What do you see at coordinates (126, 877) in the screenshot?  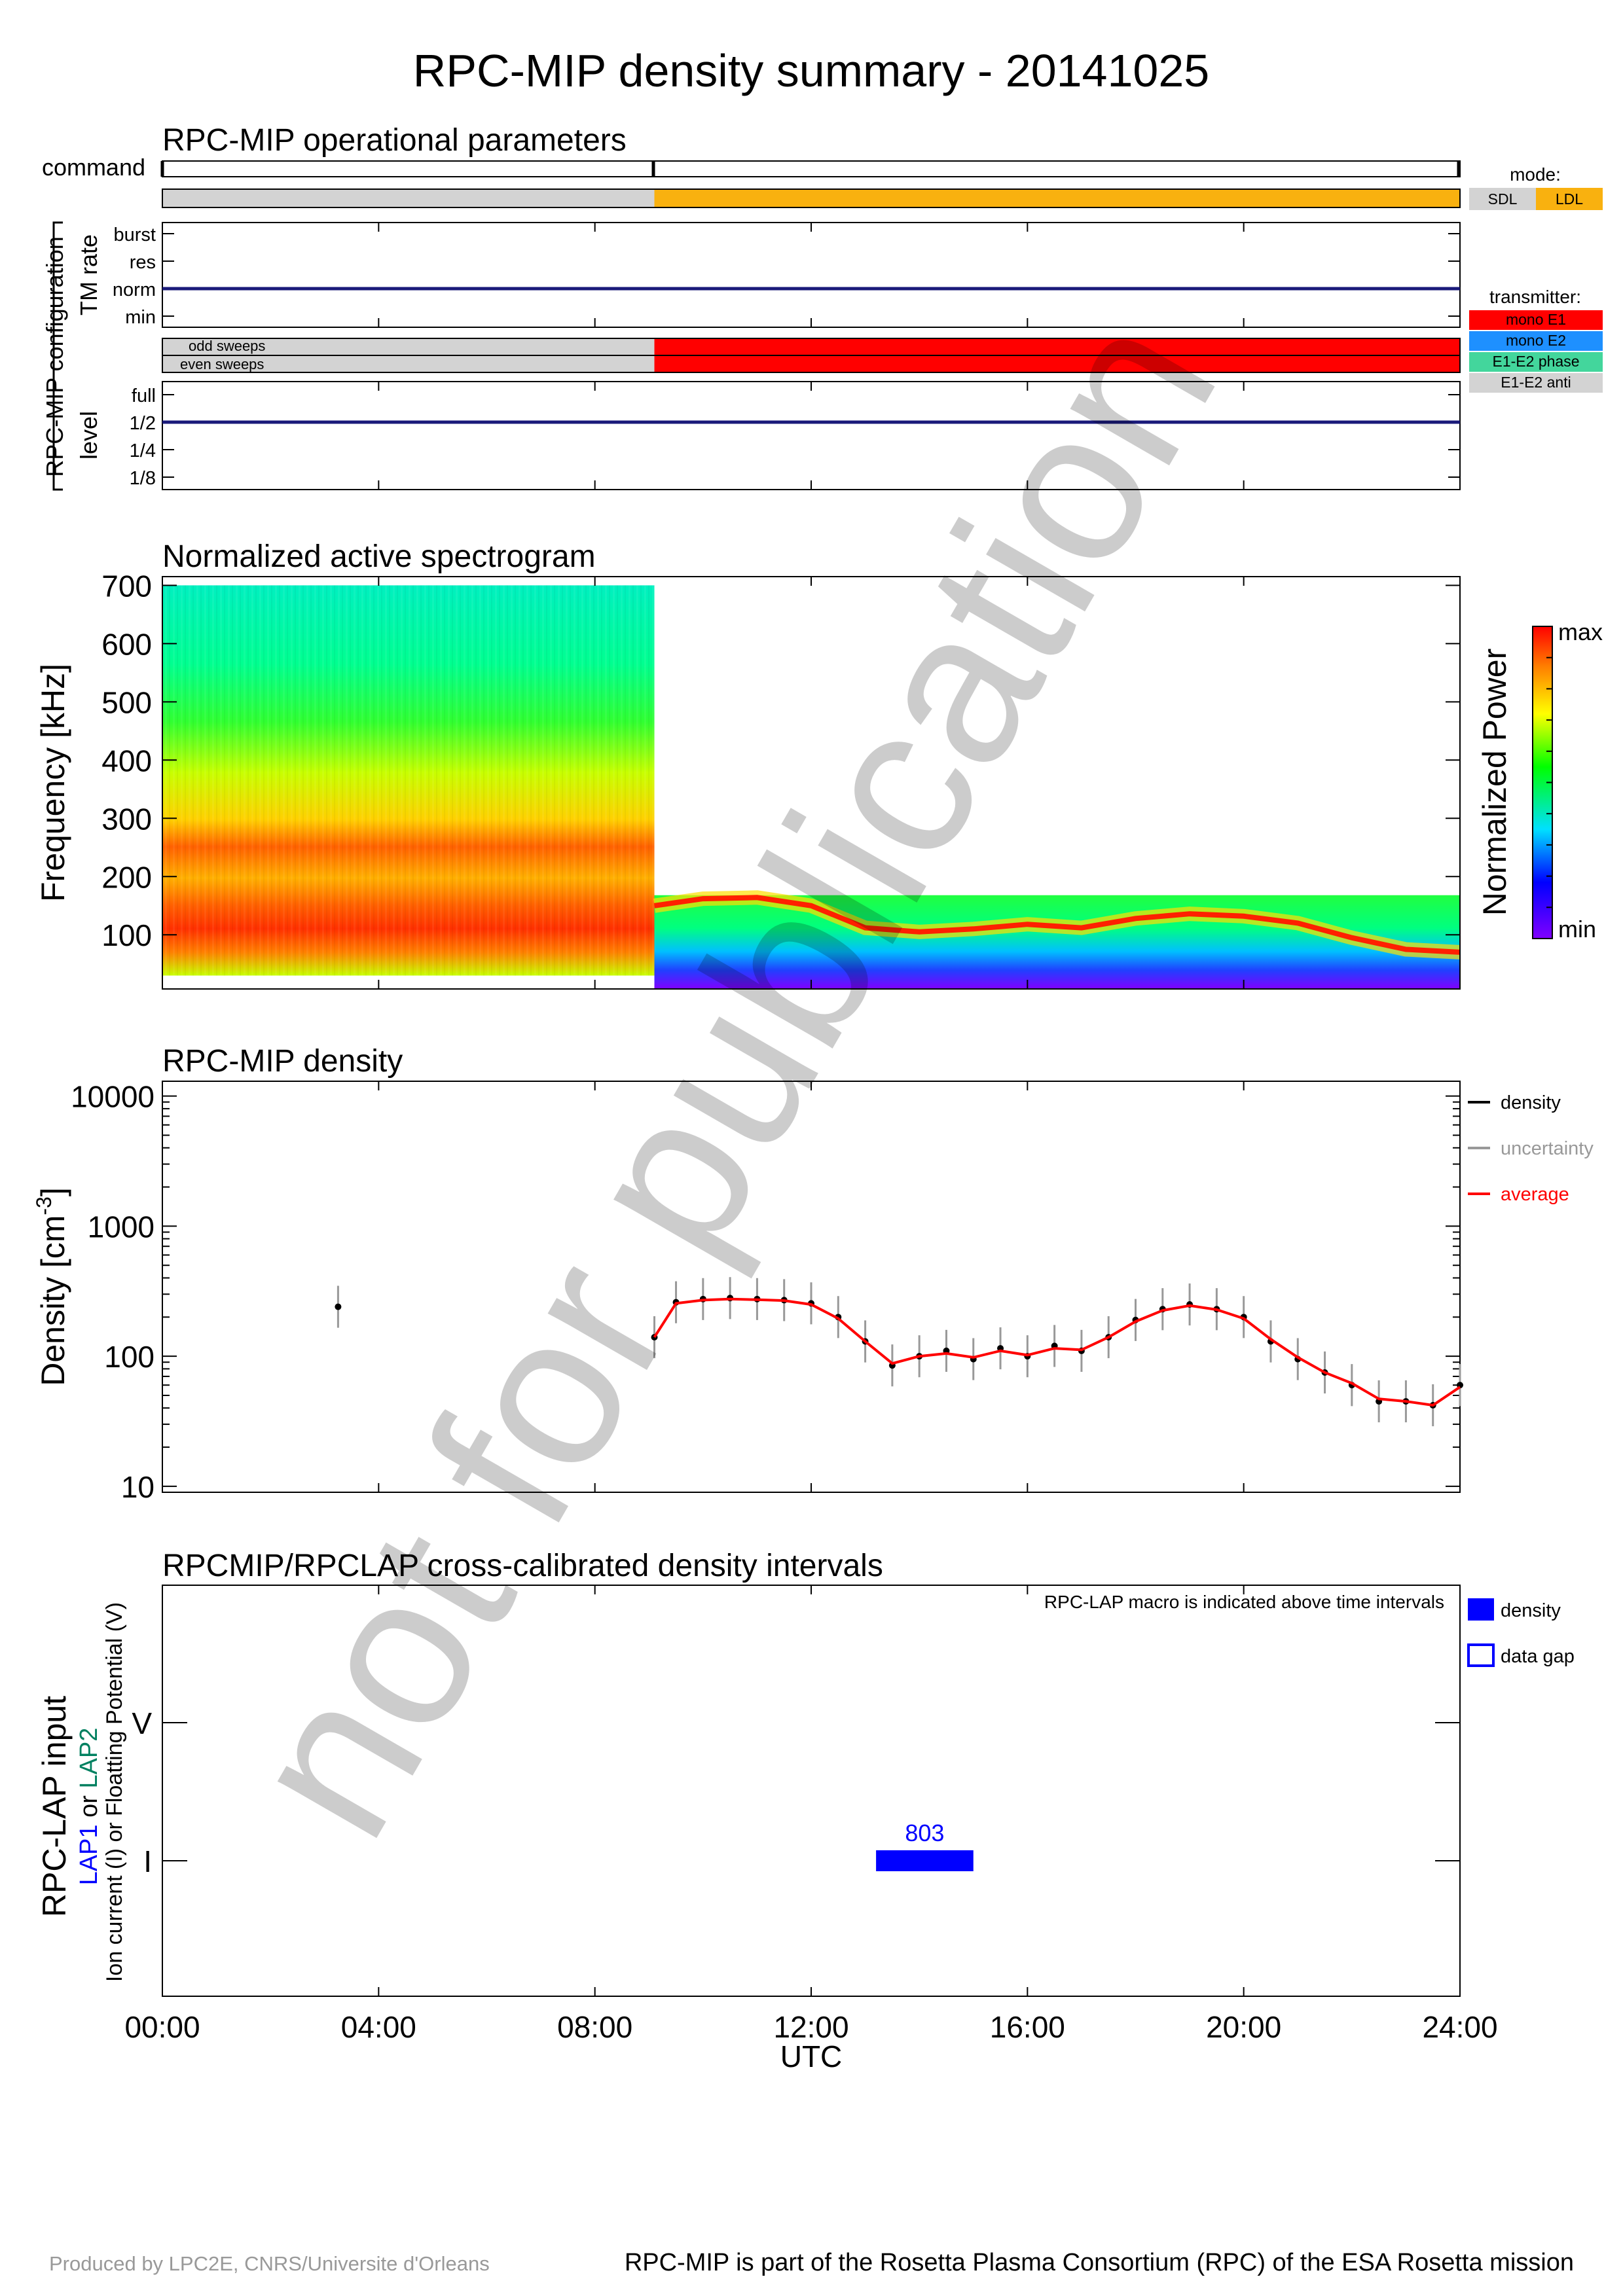 I see `spec-ytick-label-1: 200` at bounding box center [126, 877].